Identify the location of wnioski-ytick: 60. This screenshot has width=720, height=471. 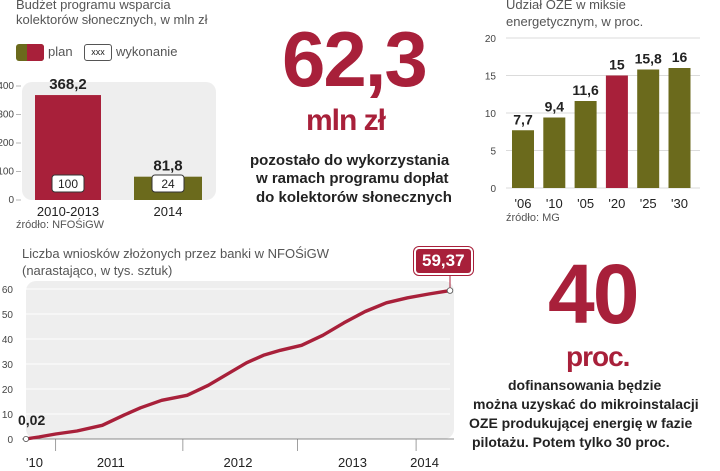
(8, 290).